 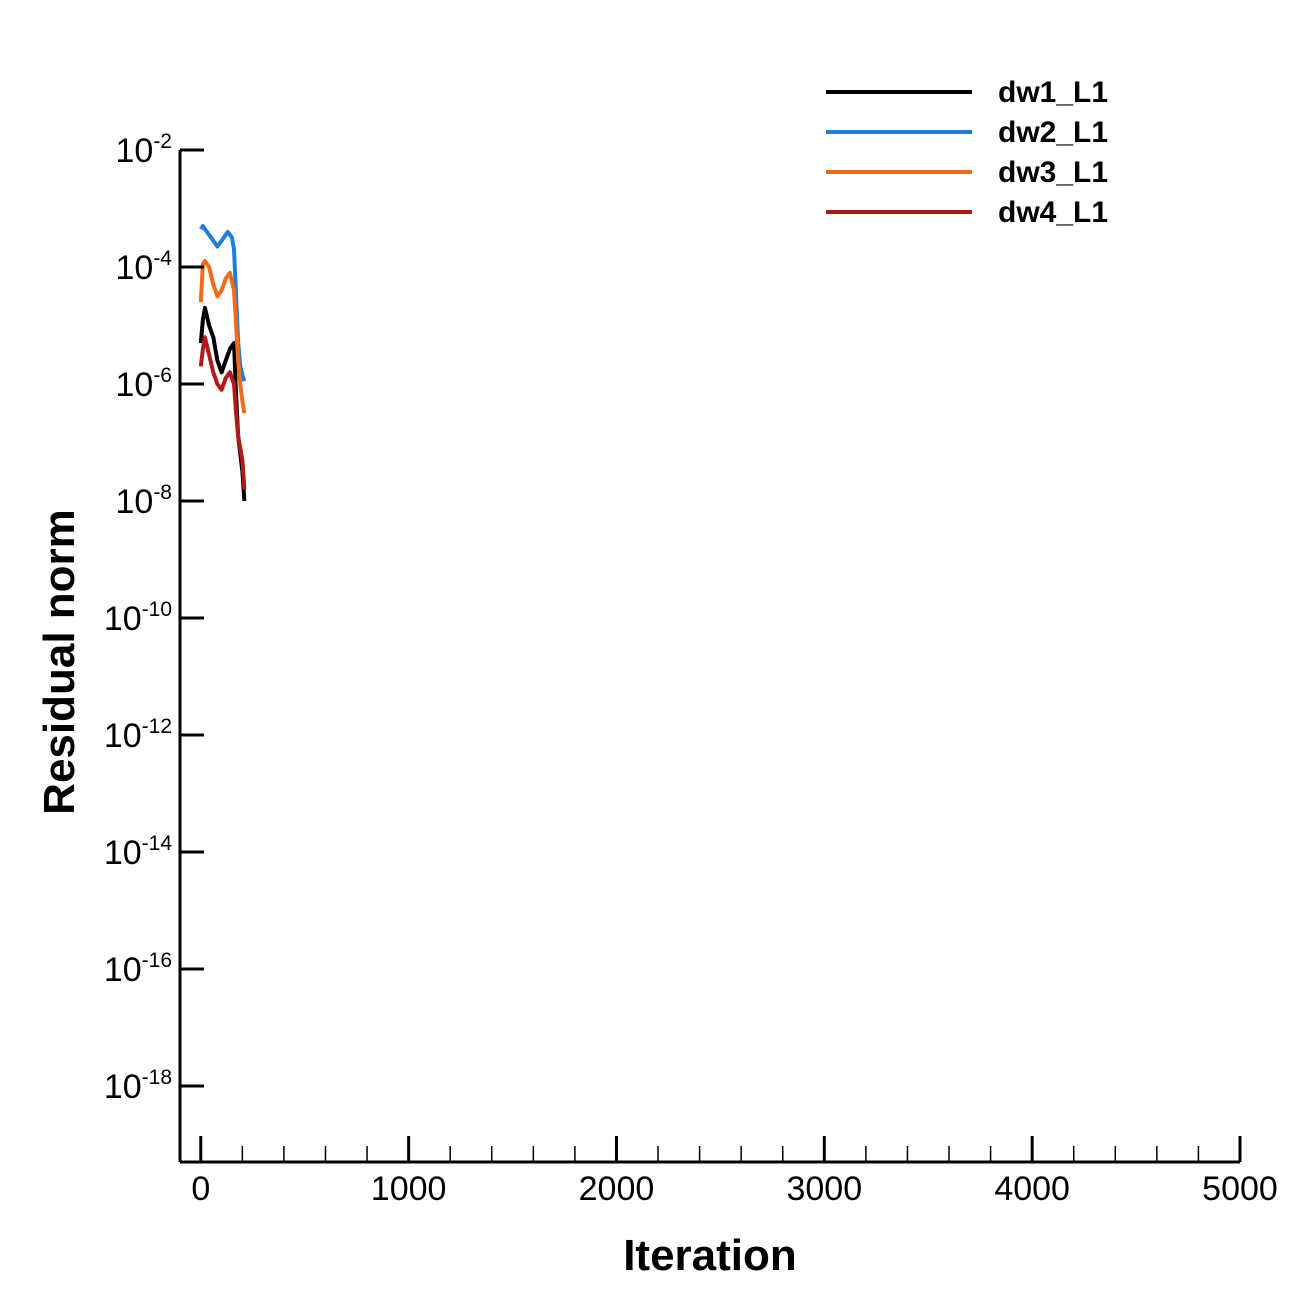 I want to click on series-group, so click(x=222, y=363).